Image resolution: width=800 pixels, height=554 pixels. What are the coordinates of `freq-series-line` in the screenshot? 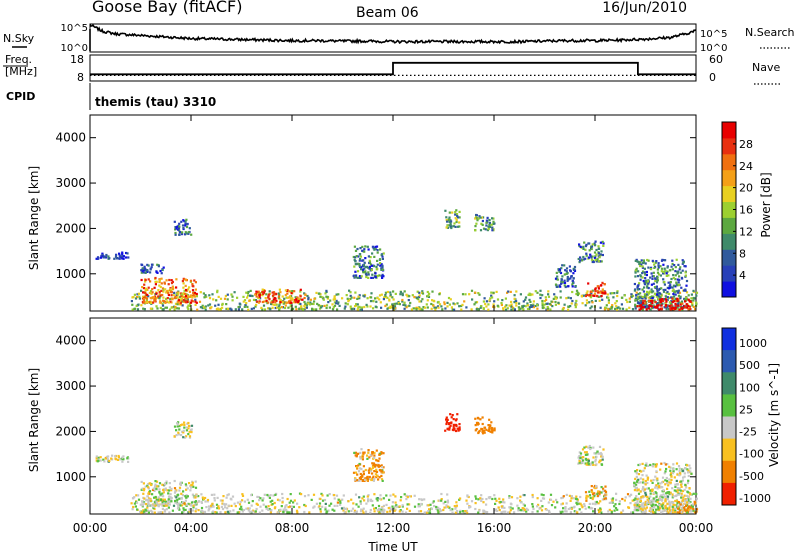 It's located at (393, 68).